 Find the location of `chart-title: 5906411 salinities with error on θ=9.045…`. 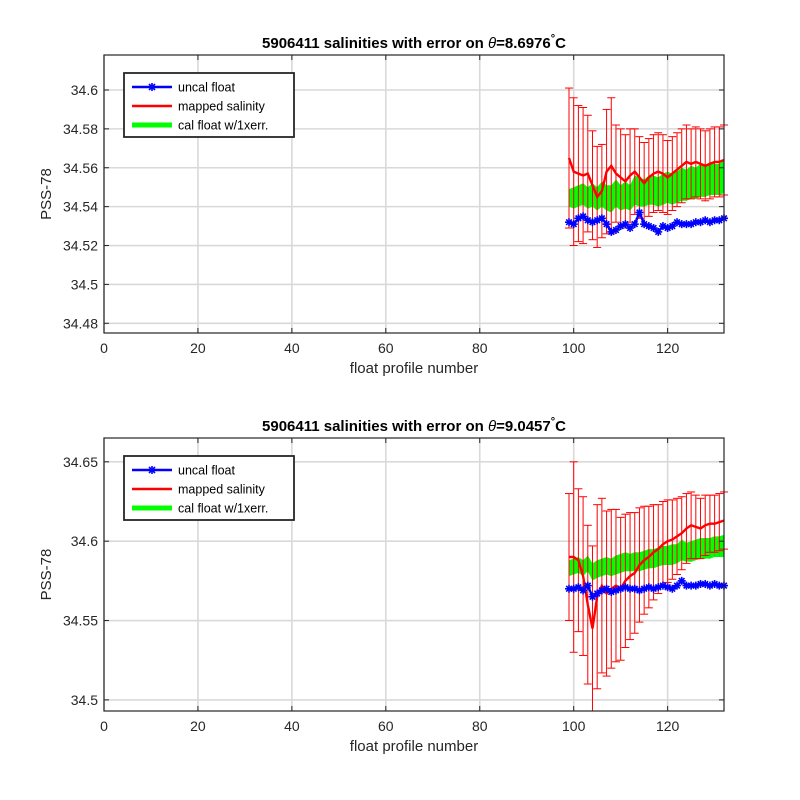

chart-title: 5906411 salinities with error on θ=9.045… is located at coordinates (414, 425).